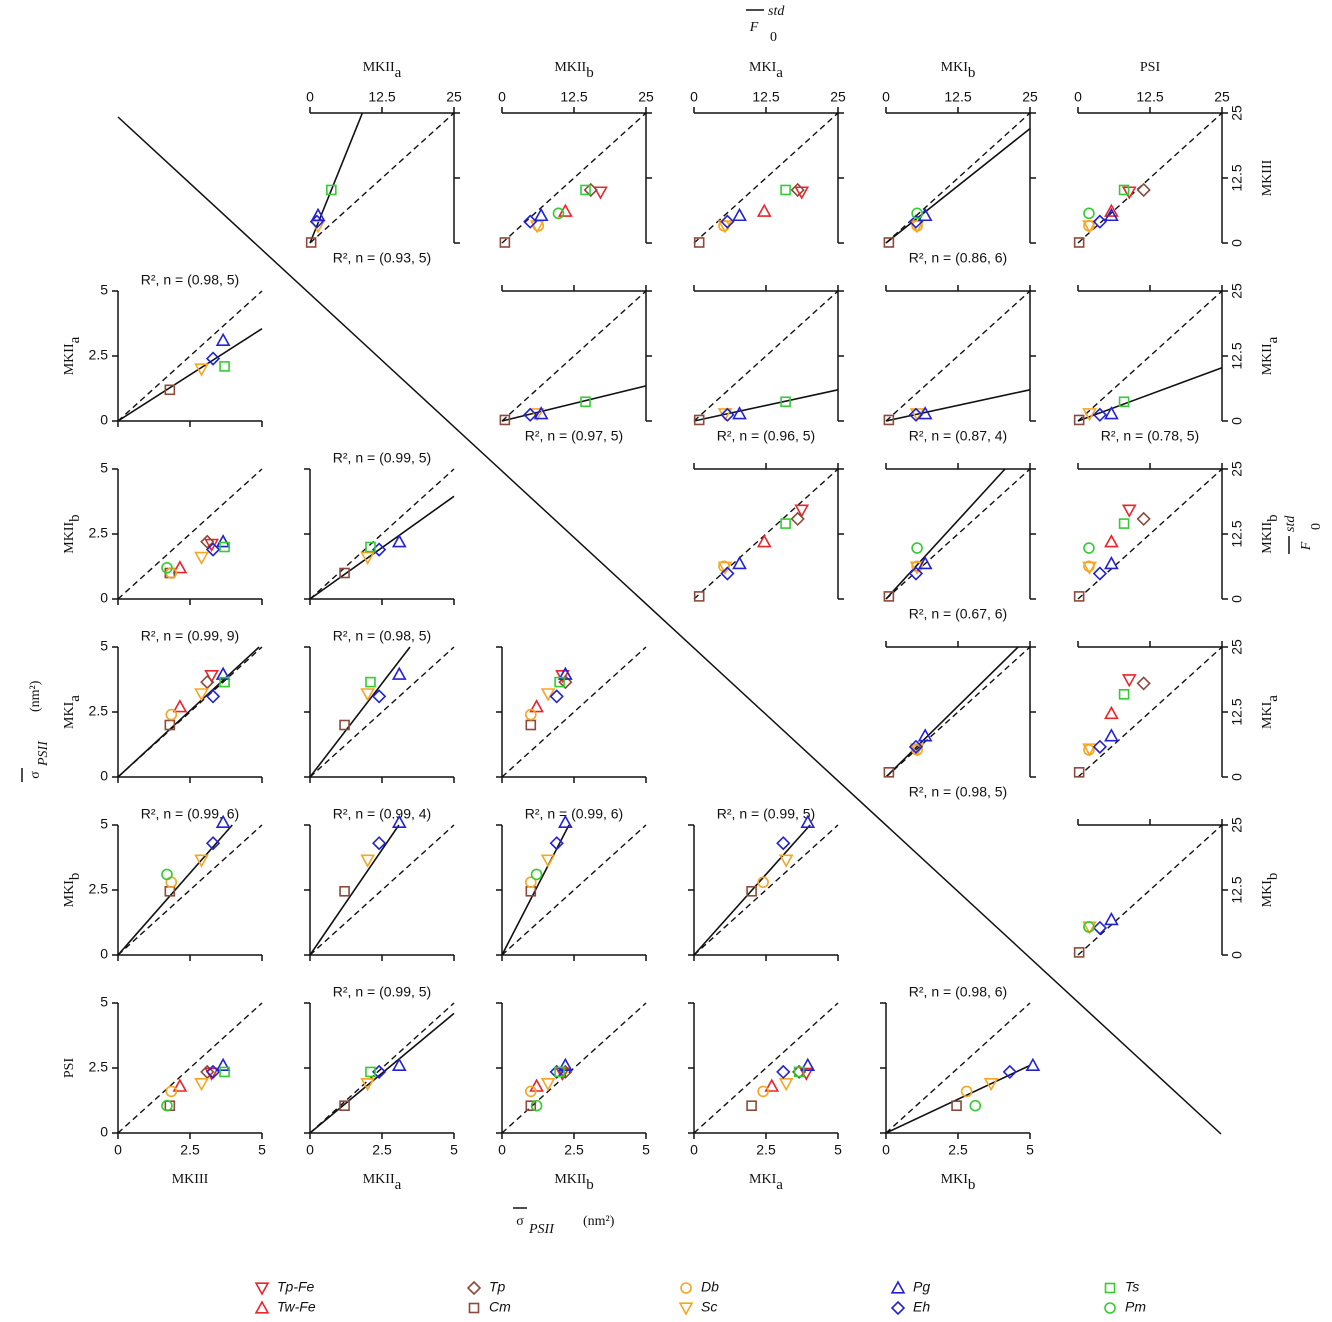  I want to click on column-label-main: MKII, so click(570, 1179).